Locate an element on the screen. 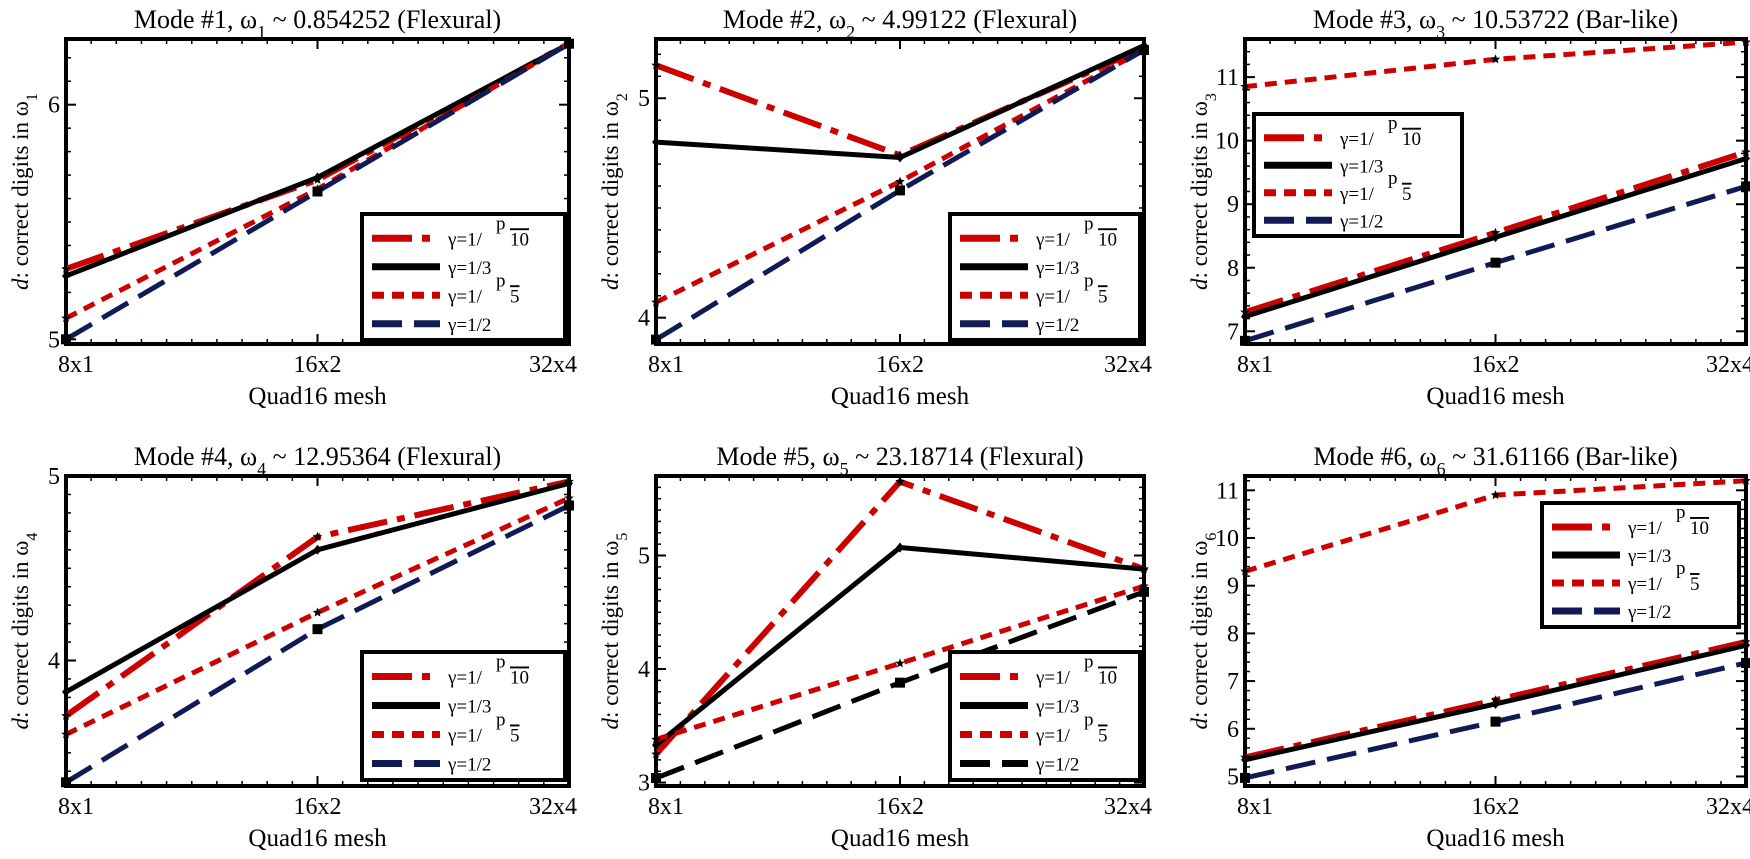  legend-label-radicand: 10 is located at coordinates (1107, 678).